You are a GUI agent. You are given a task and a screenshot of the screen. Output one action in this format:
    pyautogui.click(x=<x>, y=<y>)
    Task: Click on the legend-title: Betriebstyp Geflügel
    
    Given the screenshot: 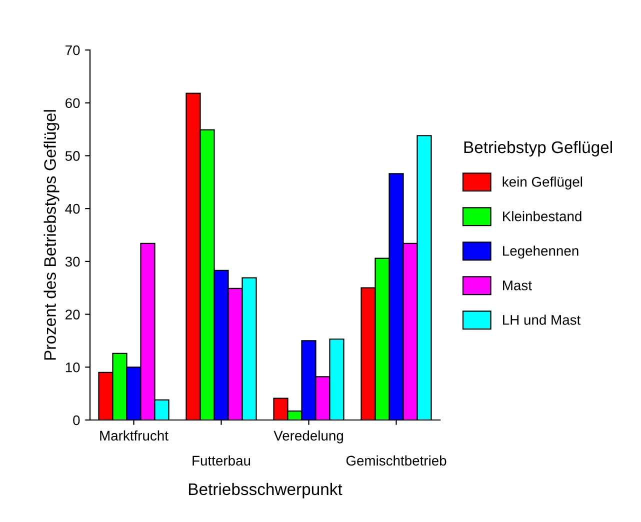 What is the action you would take?
    pyautogui.click(x=538, y=148)
    